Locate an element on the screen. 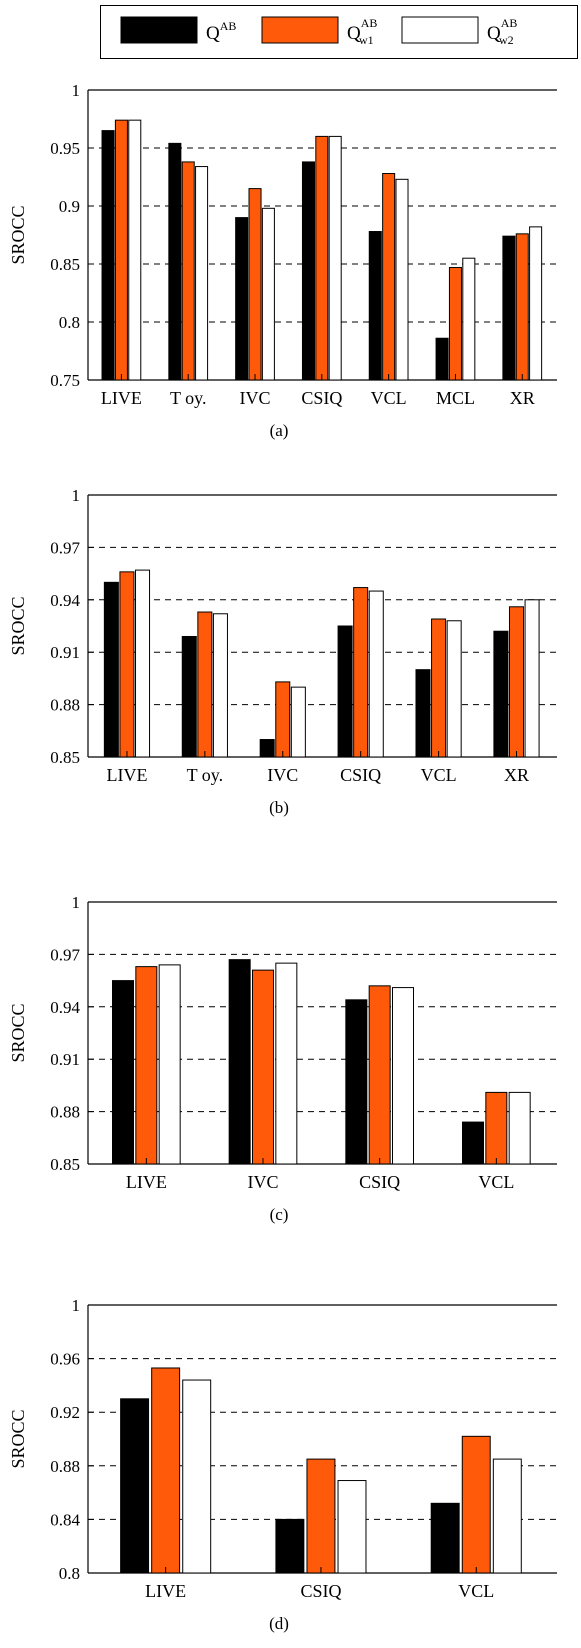  legend-swatch-q-ab is located at coordinates (159, 30).